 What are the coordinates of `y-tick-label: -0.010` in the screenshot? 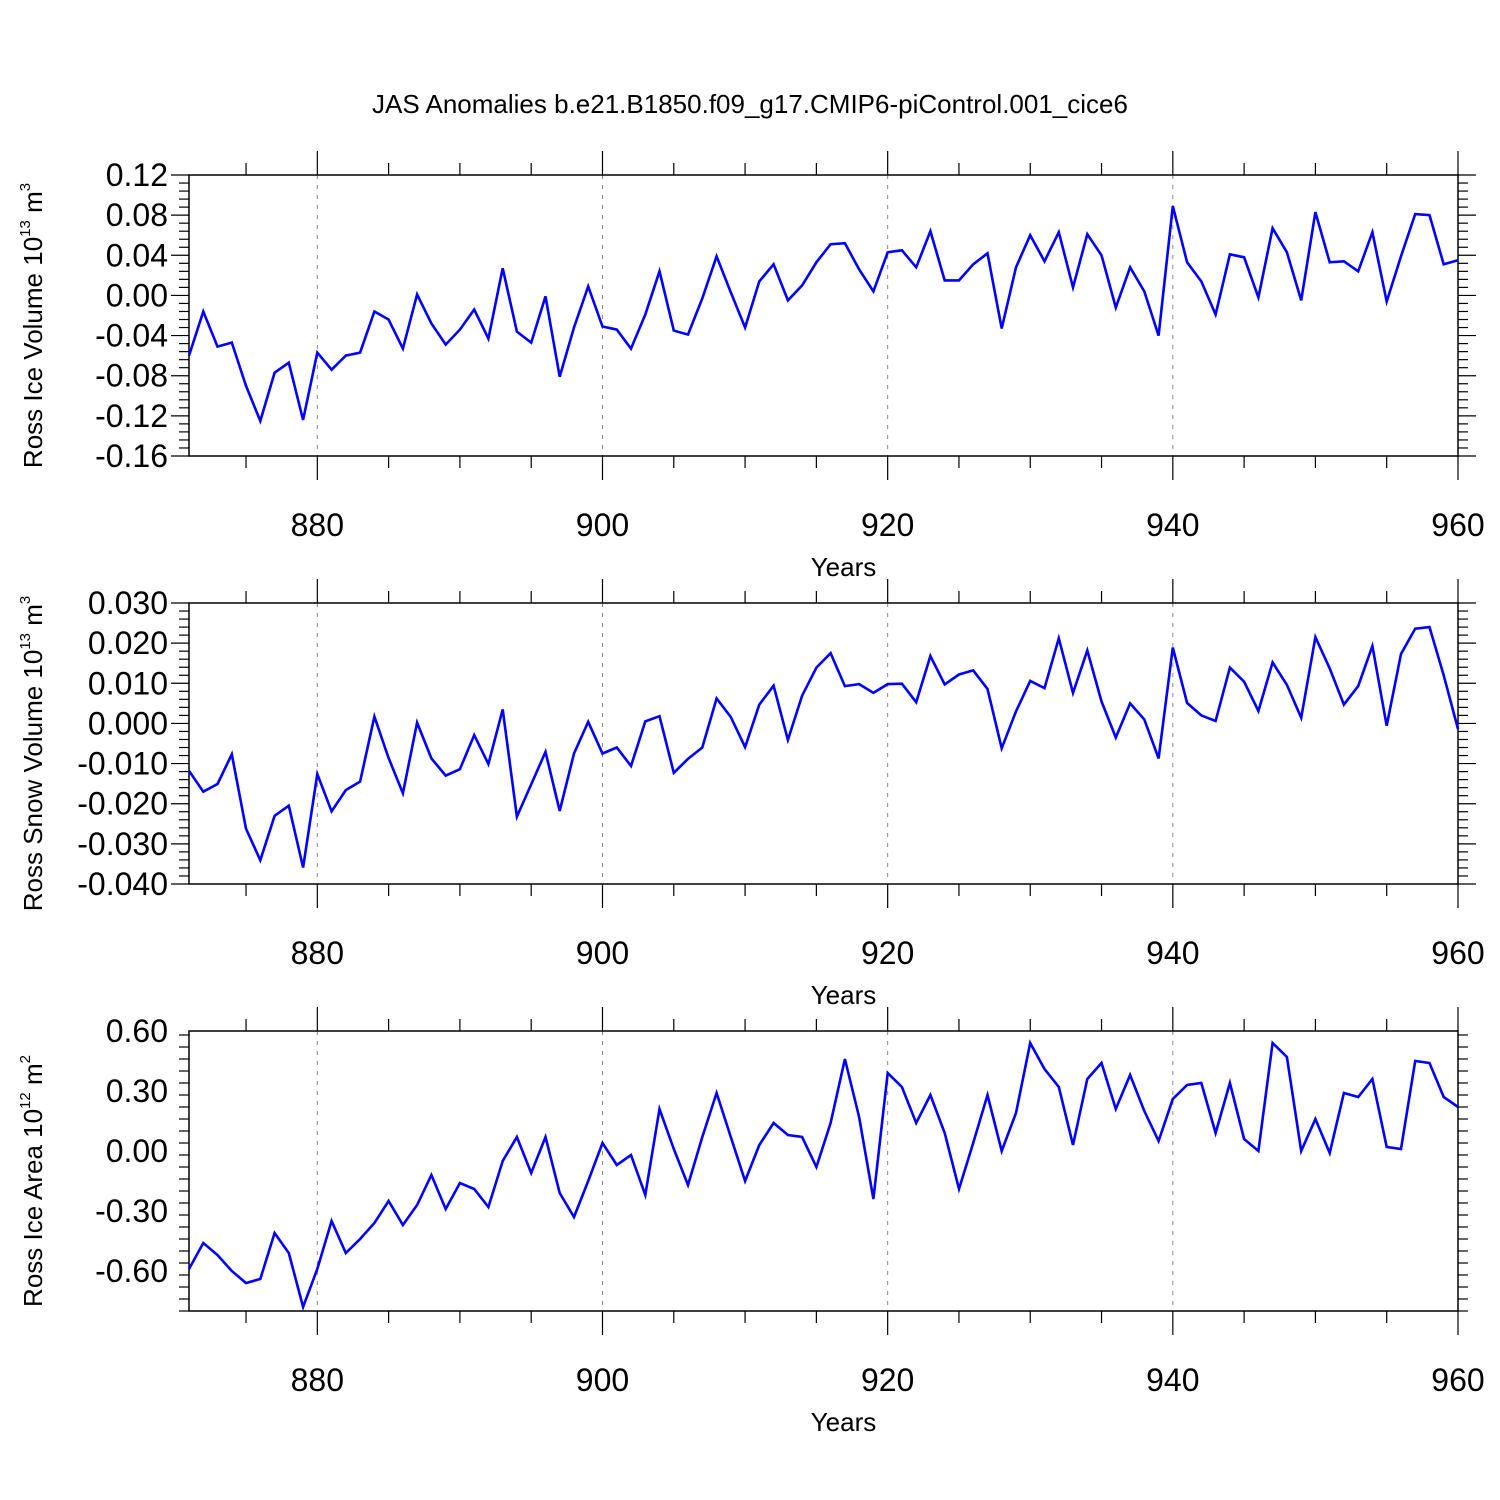 It's located at (122, 764).